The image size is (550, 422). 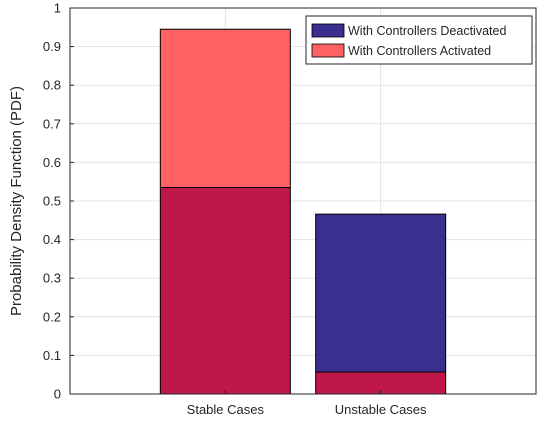 What do you see at coordinates (57, 394) in the screenshot?
I see `y-tick-label: 0` at bounding box center [57, 394].